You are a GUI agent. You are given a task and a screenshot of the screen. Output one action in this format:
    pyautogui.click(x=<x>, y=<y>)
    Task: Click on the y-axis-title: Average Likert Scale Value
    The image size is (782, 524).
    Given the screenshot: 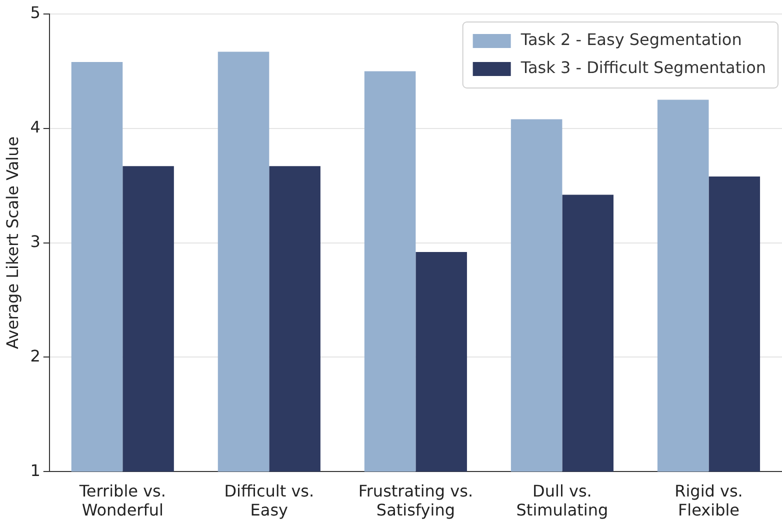 What is the action you would take?
    pyautogui.click(x=12, y=243)
    